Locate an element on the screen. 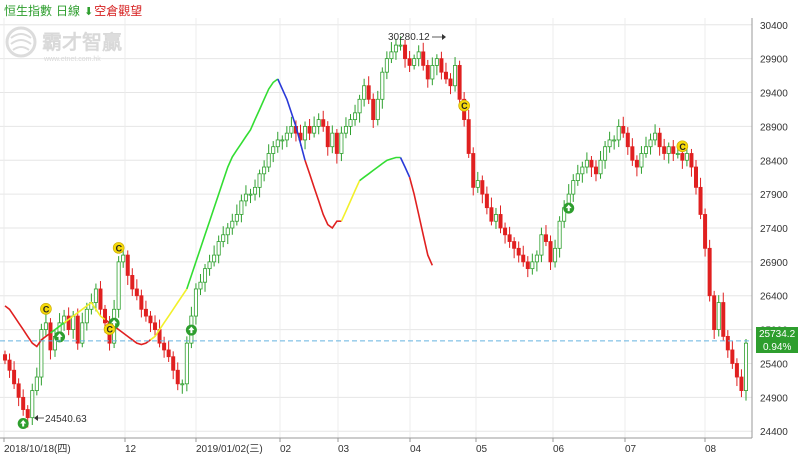  low-annotation: 24540.63 is located at coordinates (60, 419).